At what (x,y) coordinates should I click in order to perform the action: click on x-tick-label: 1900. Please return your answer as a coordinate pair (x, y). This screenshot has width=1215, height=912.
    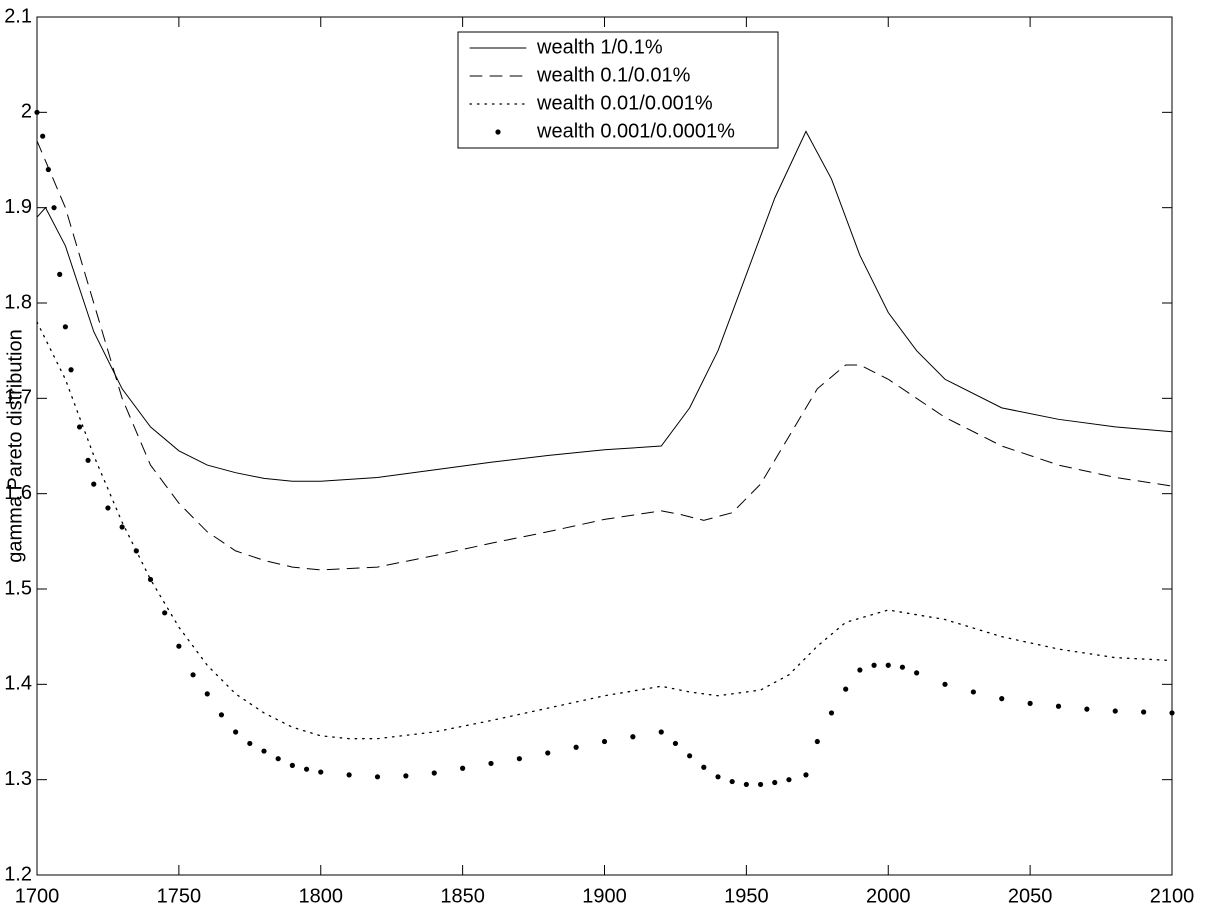
    Looking at the image, I should click on (604, 896).